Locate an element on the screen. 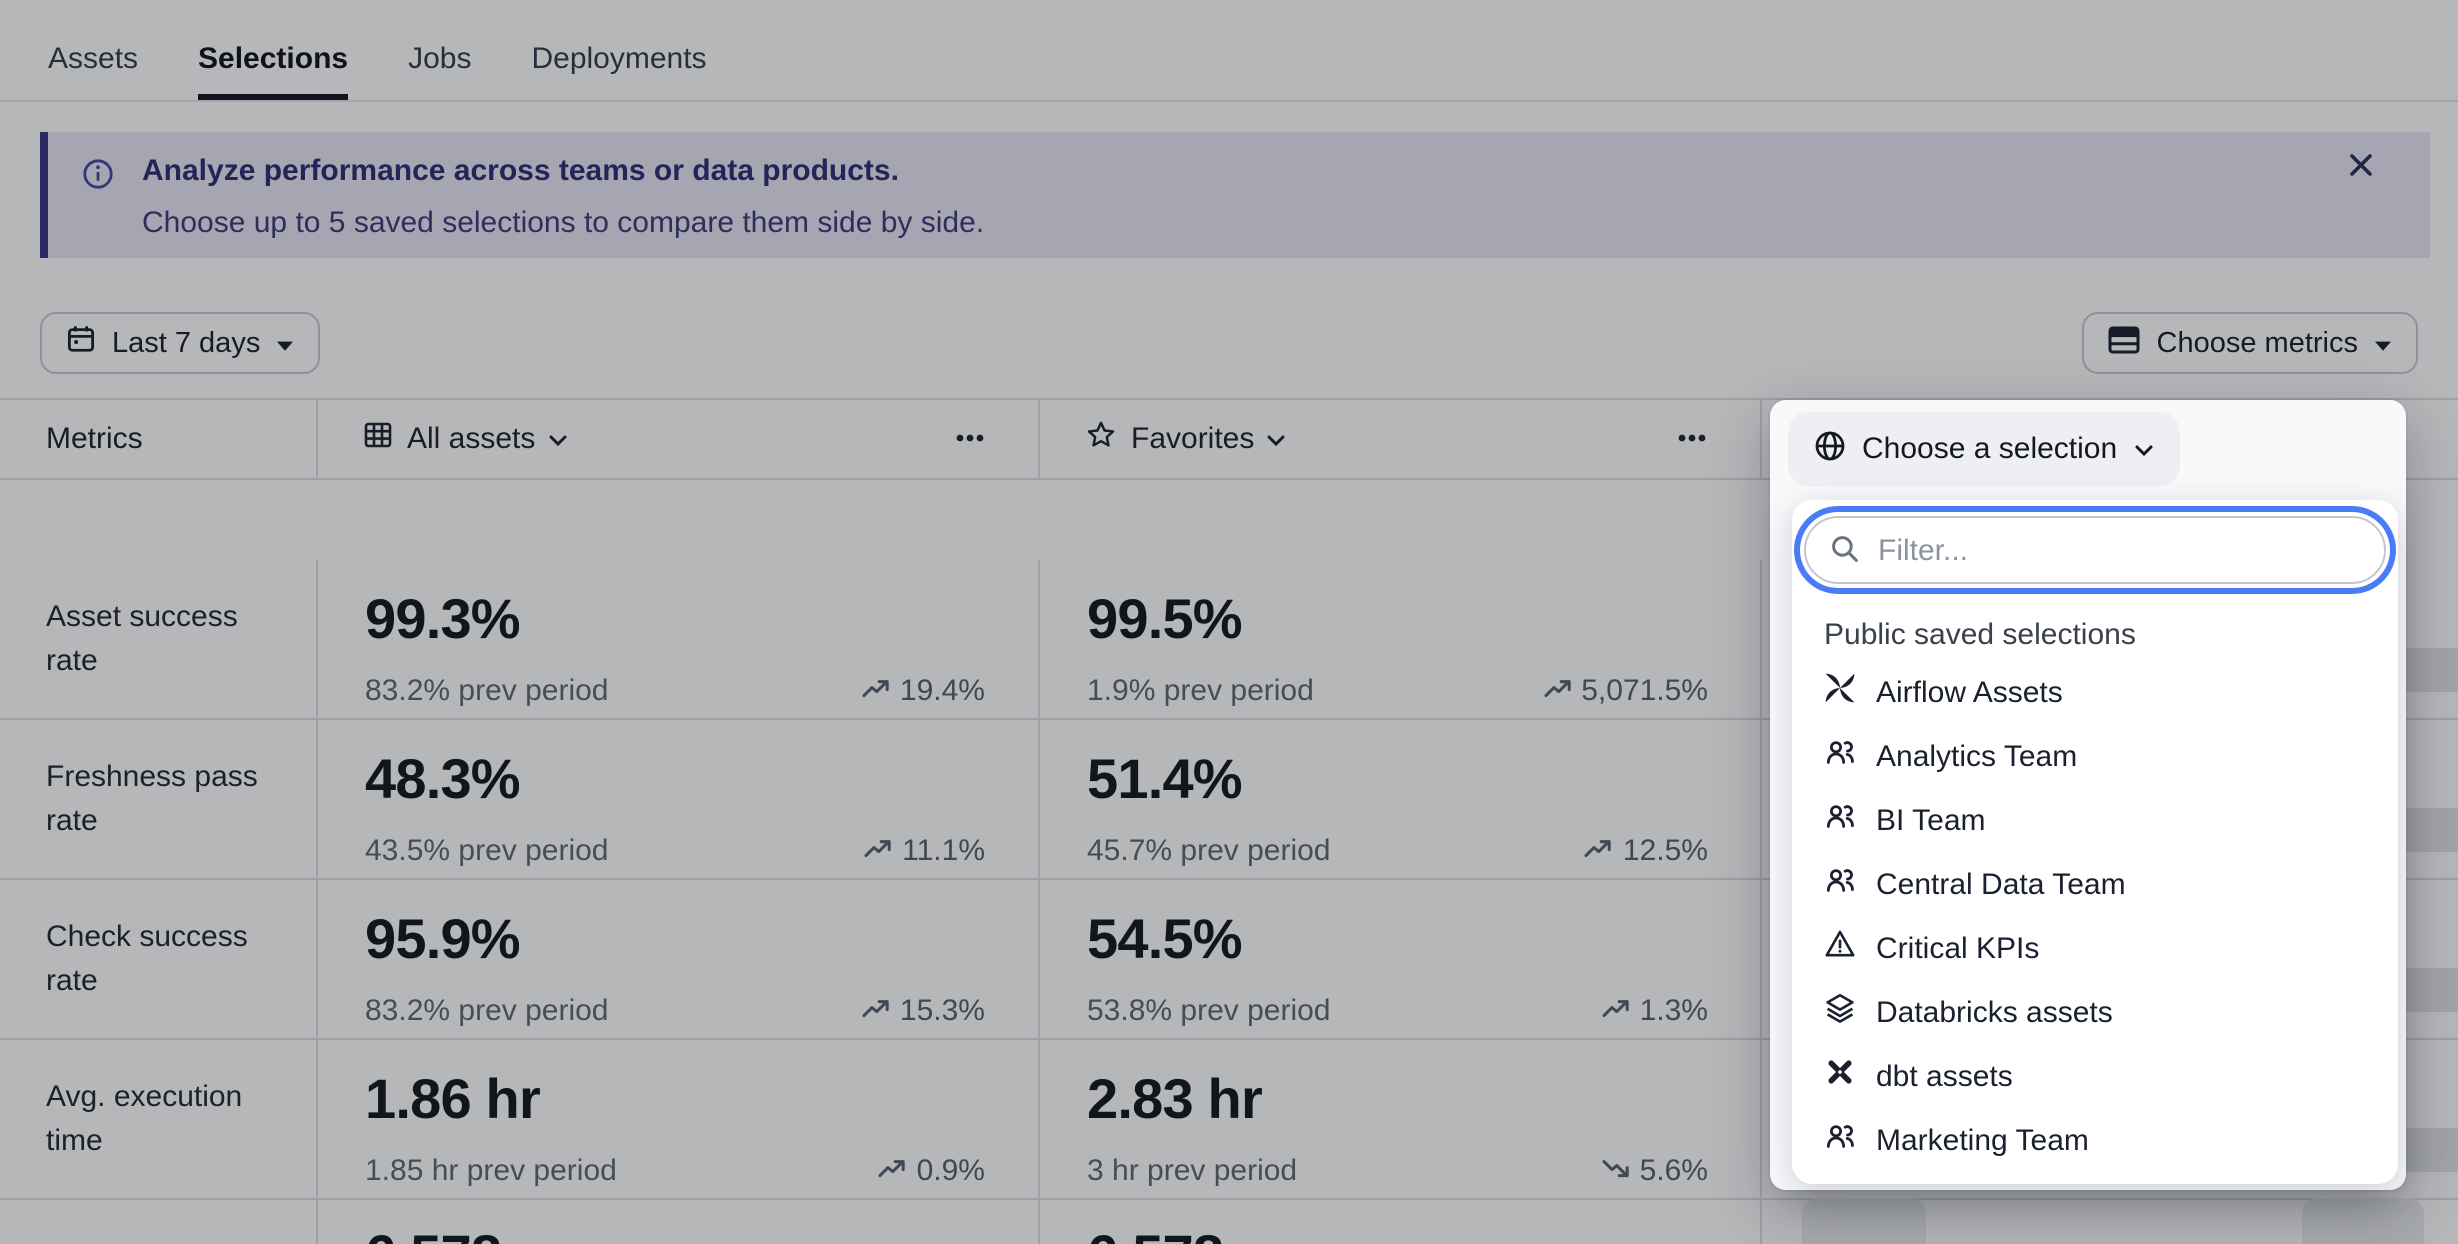 This screenshot has width=2458, height=1244. choose-metrics-button: Choose metrics is located at coordinates (2250, 343).